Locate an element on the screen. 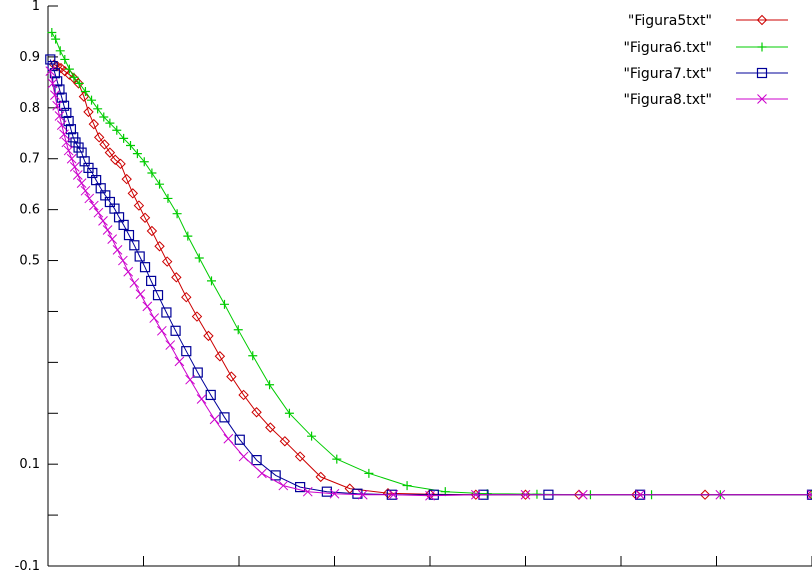  y-tick-label: 0.9 is located at coordinates (29, 57).